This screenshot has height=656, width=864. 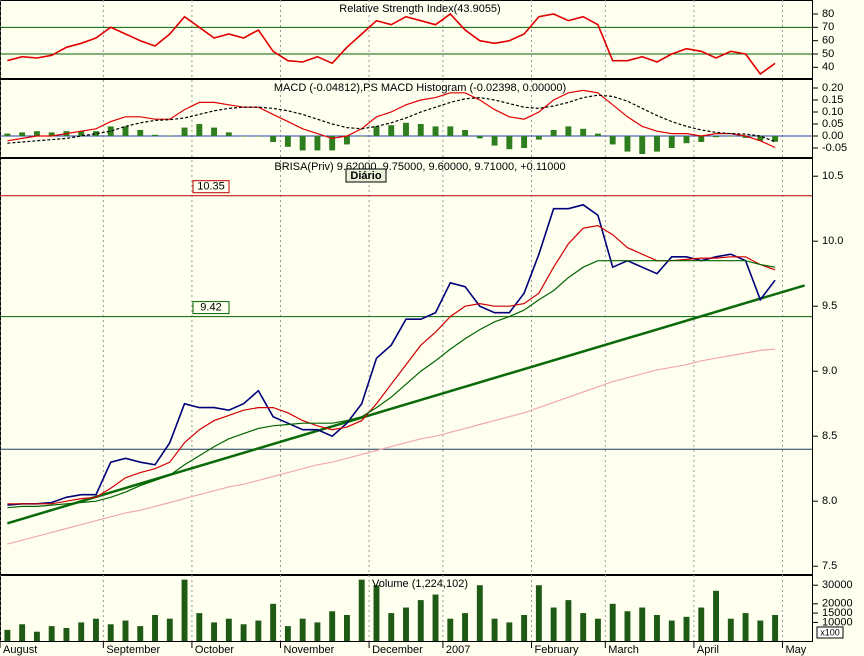 I want to click on x-tick-label: 2007, so click(x=458, y=650).